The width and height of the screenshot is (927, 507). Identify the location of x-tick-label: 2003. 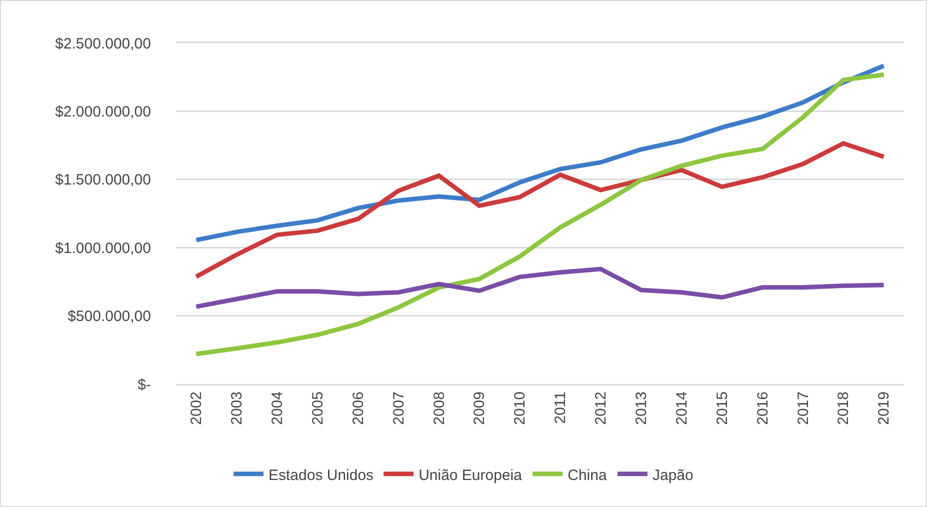
(237, 408).